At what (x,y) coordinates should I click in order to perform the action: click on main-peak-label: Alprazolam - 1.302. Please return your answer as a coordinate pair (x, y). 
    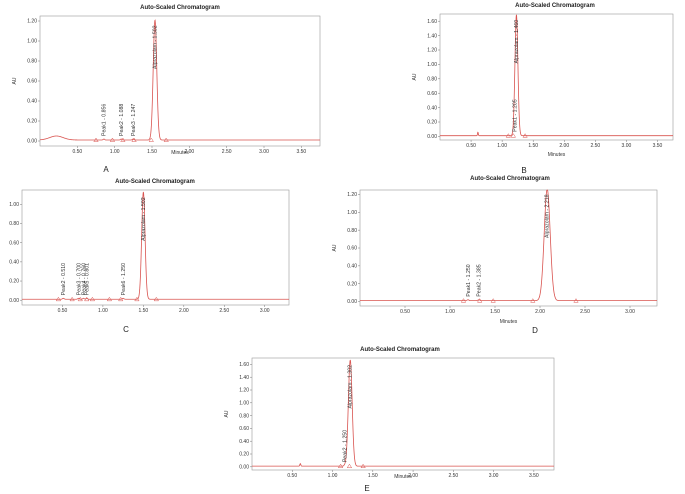
    Looking at the image, I should click on (351, 387).